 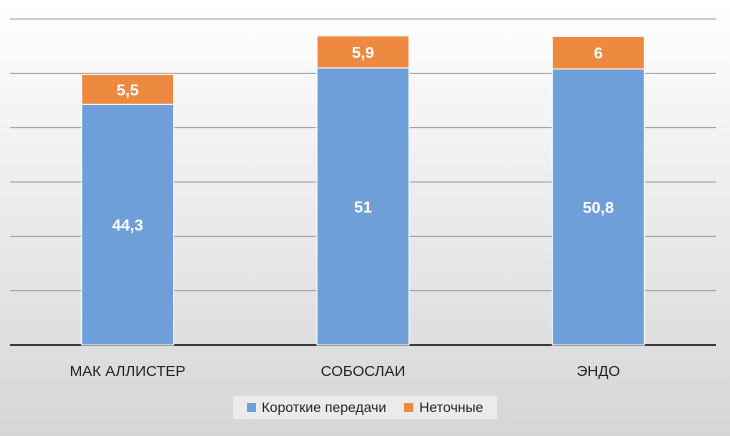 I want to click on legend-swatch-short-passes, so click(x=251, y=407).